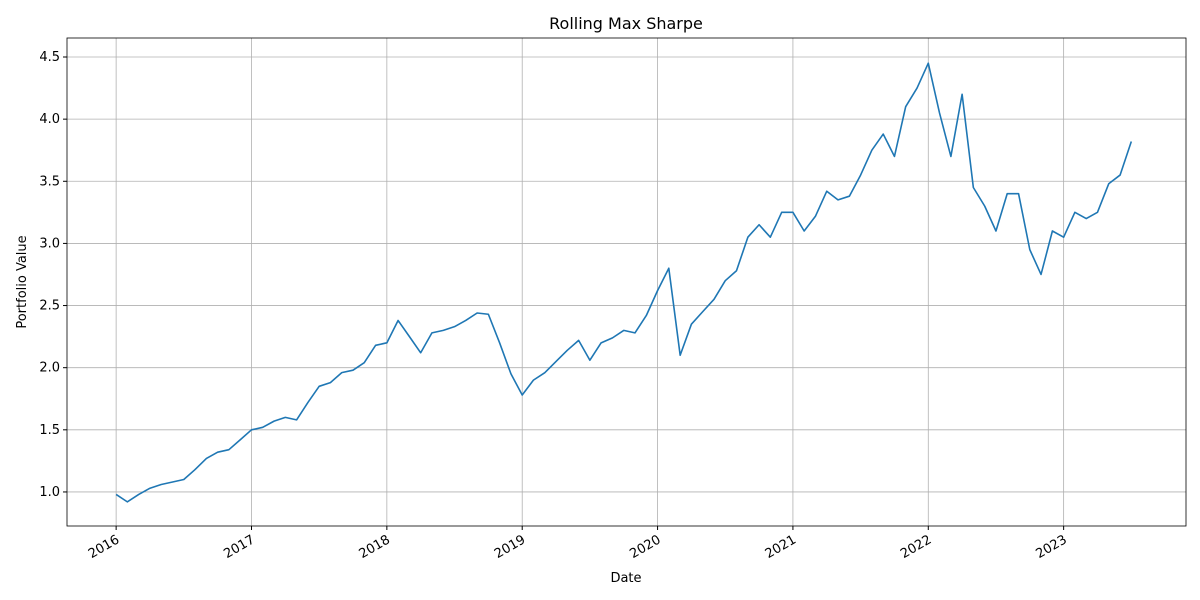 This screenshot has height=600, width=1200. Describe the element at coordinates (22, 281) in the screenshot. I see `y-axis-label: Portfolio Value` at that location.